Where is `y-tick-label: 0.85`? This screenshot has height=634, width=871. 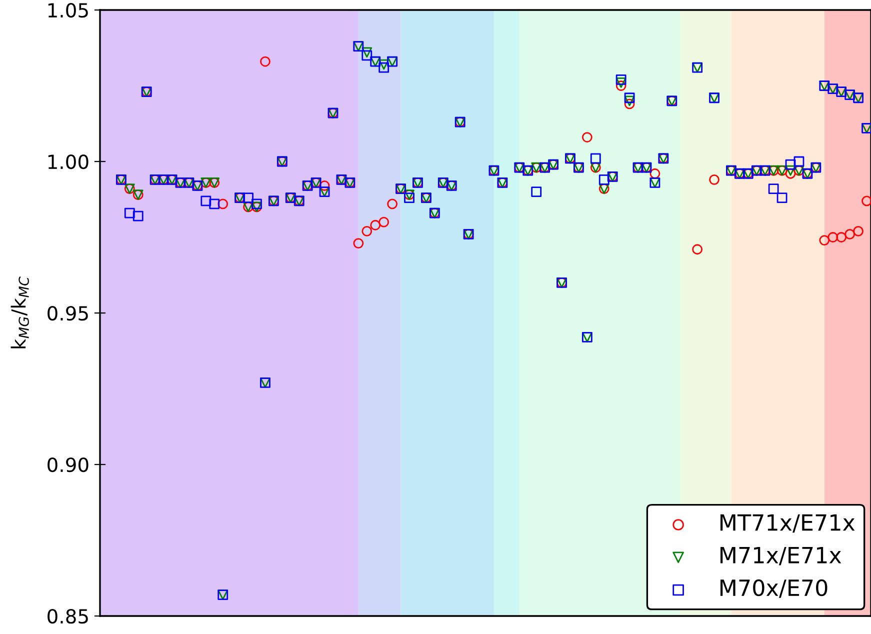
y-tick-label: 0.85 is located at coordinates (68, 616).